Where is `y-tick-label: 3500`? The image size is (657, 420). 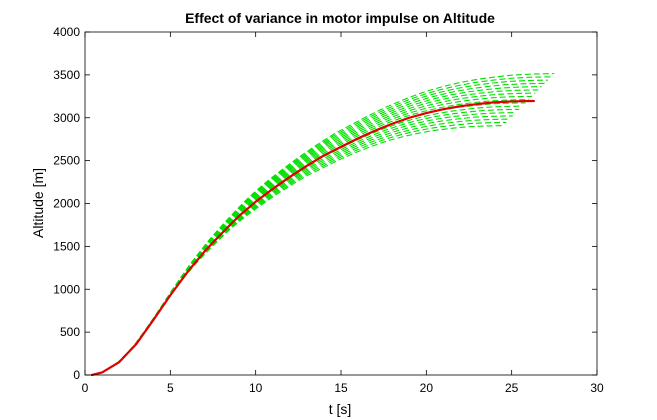
y-tick-label: 3500 is located at coordinates (66, 75).